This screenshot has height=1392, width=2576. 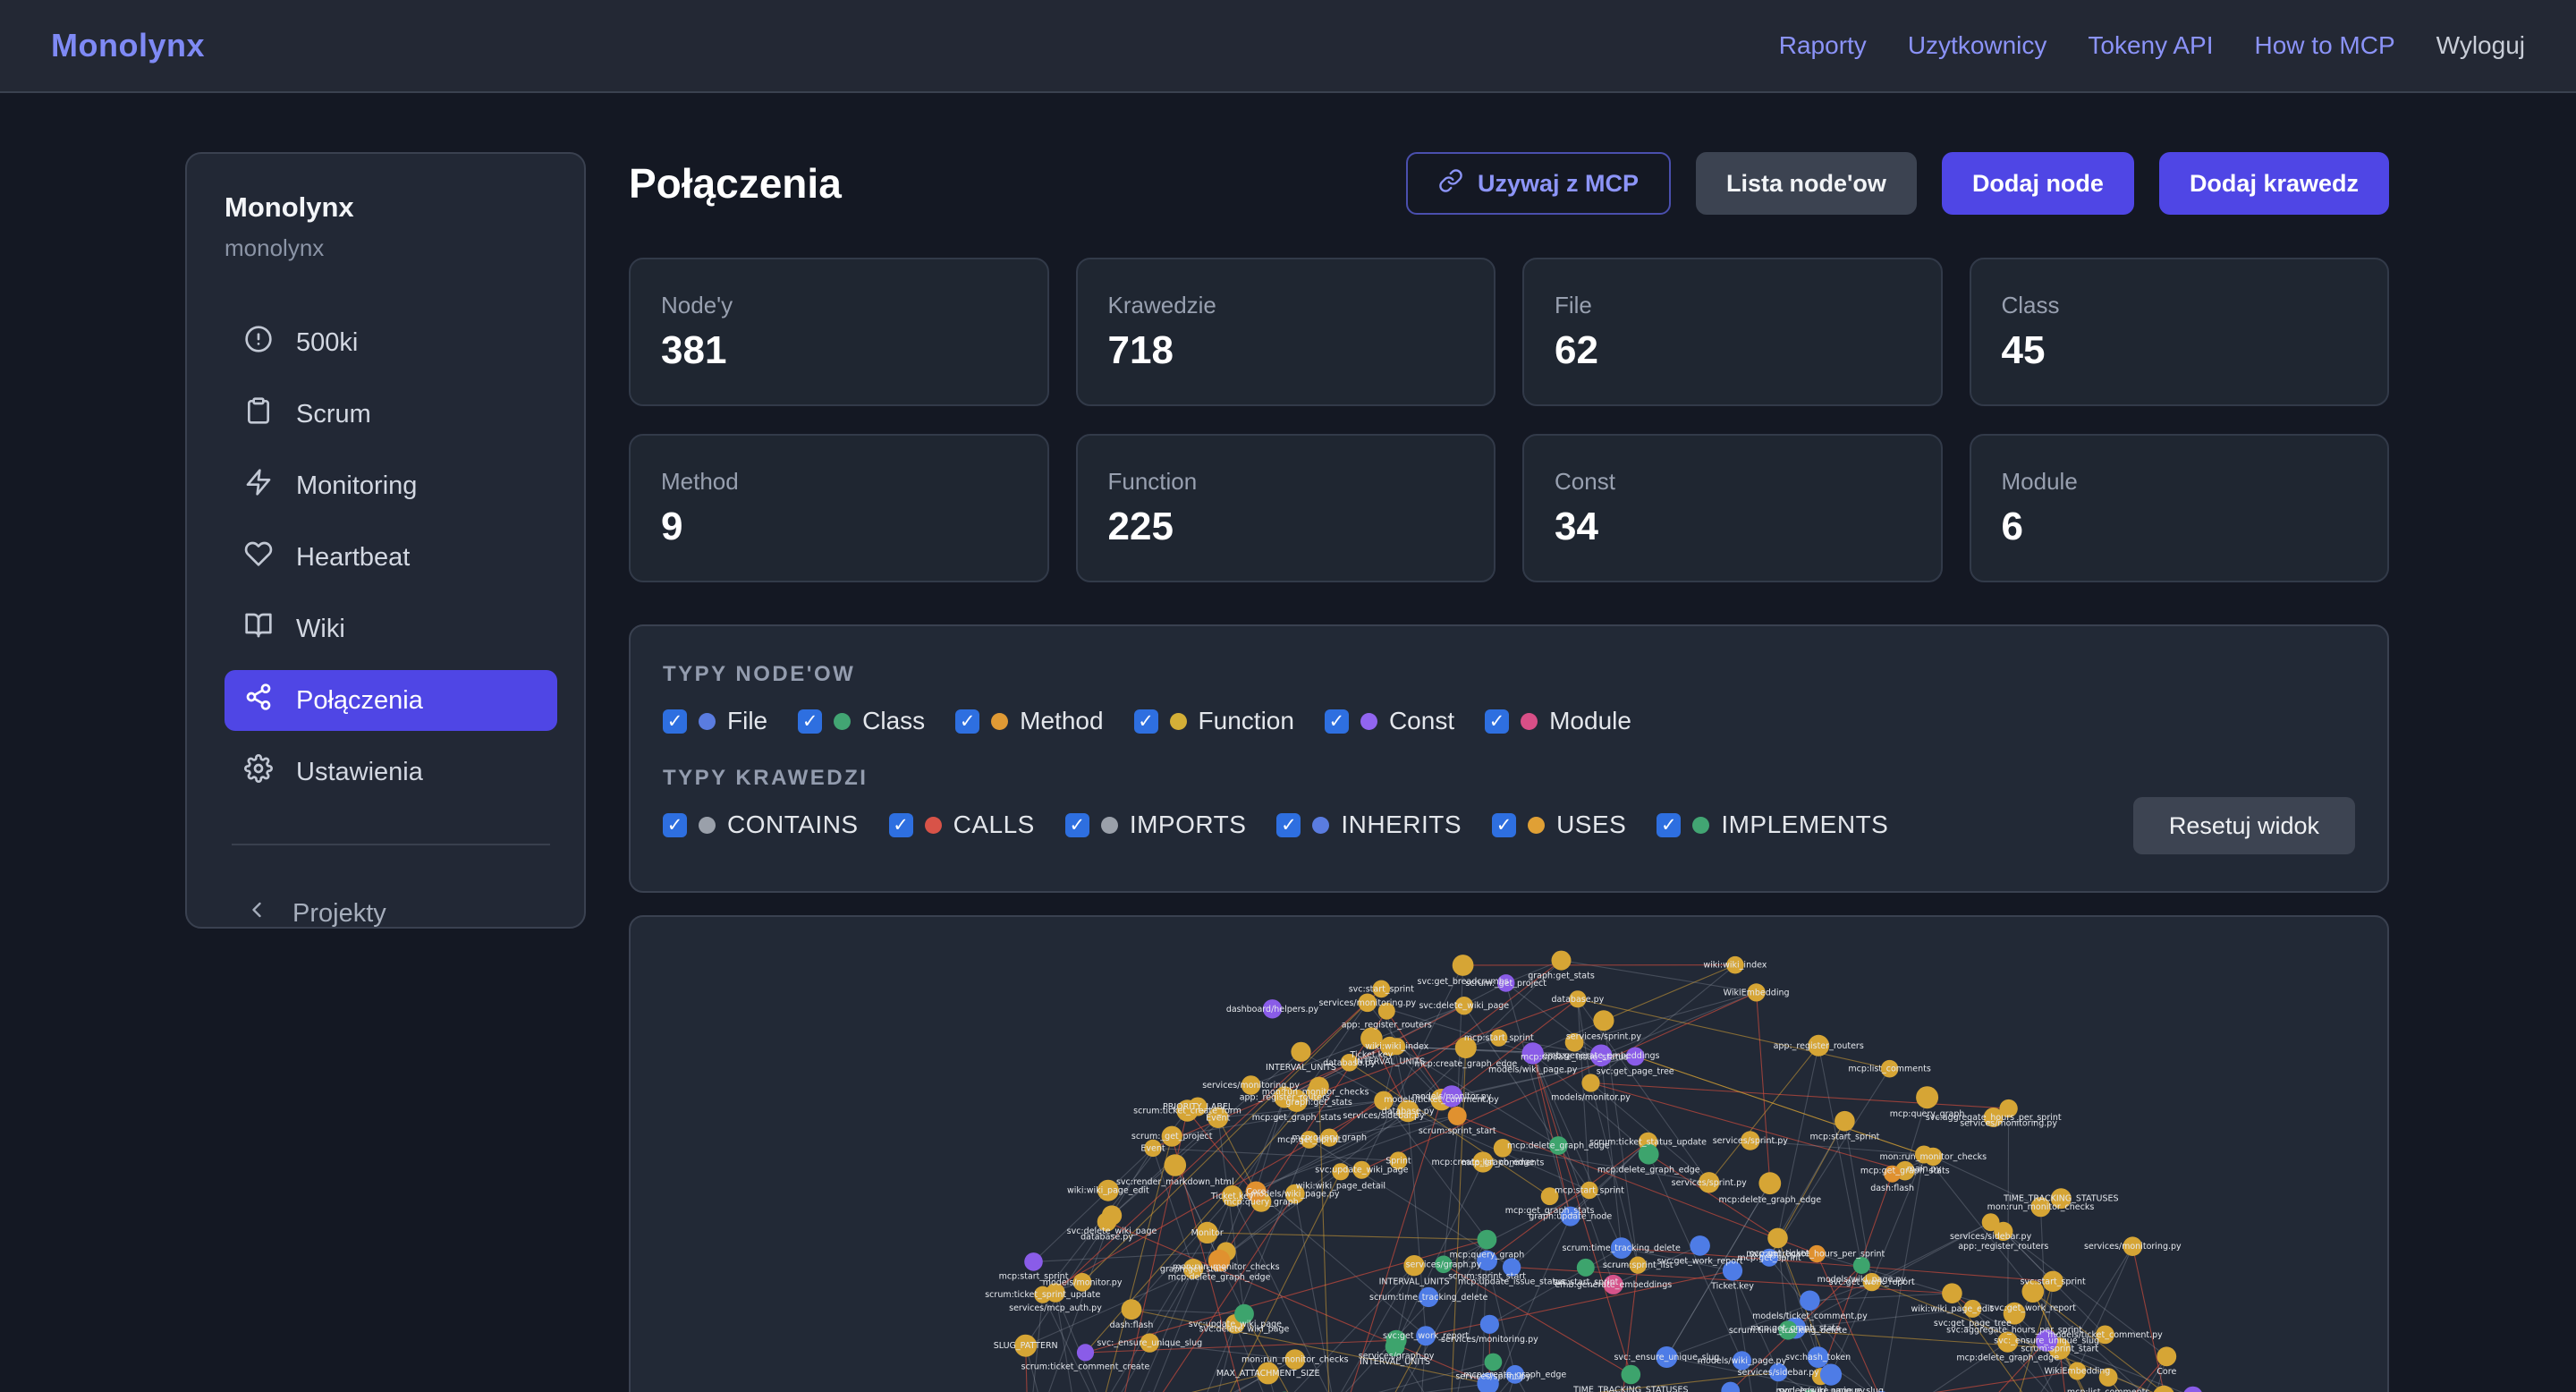 I want to click on svg-text: PRIORITY_LABEL, so click(x=1198, y=1107).